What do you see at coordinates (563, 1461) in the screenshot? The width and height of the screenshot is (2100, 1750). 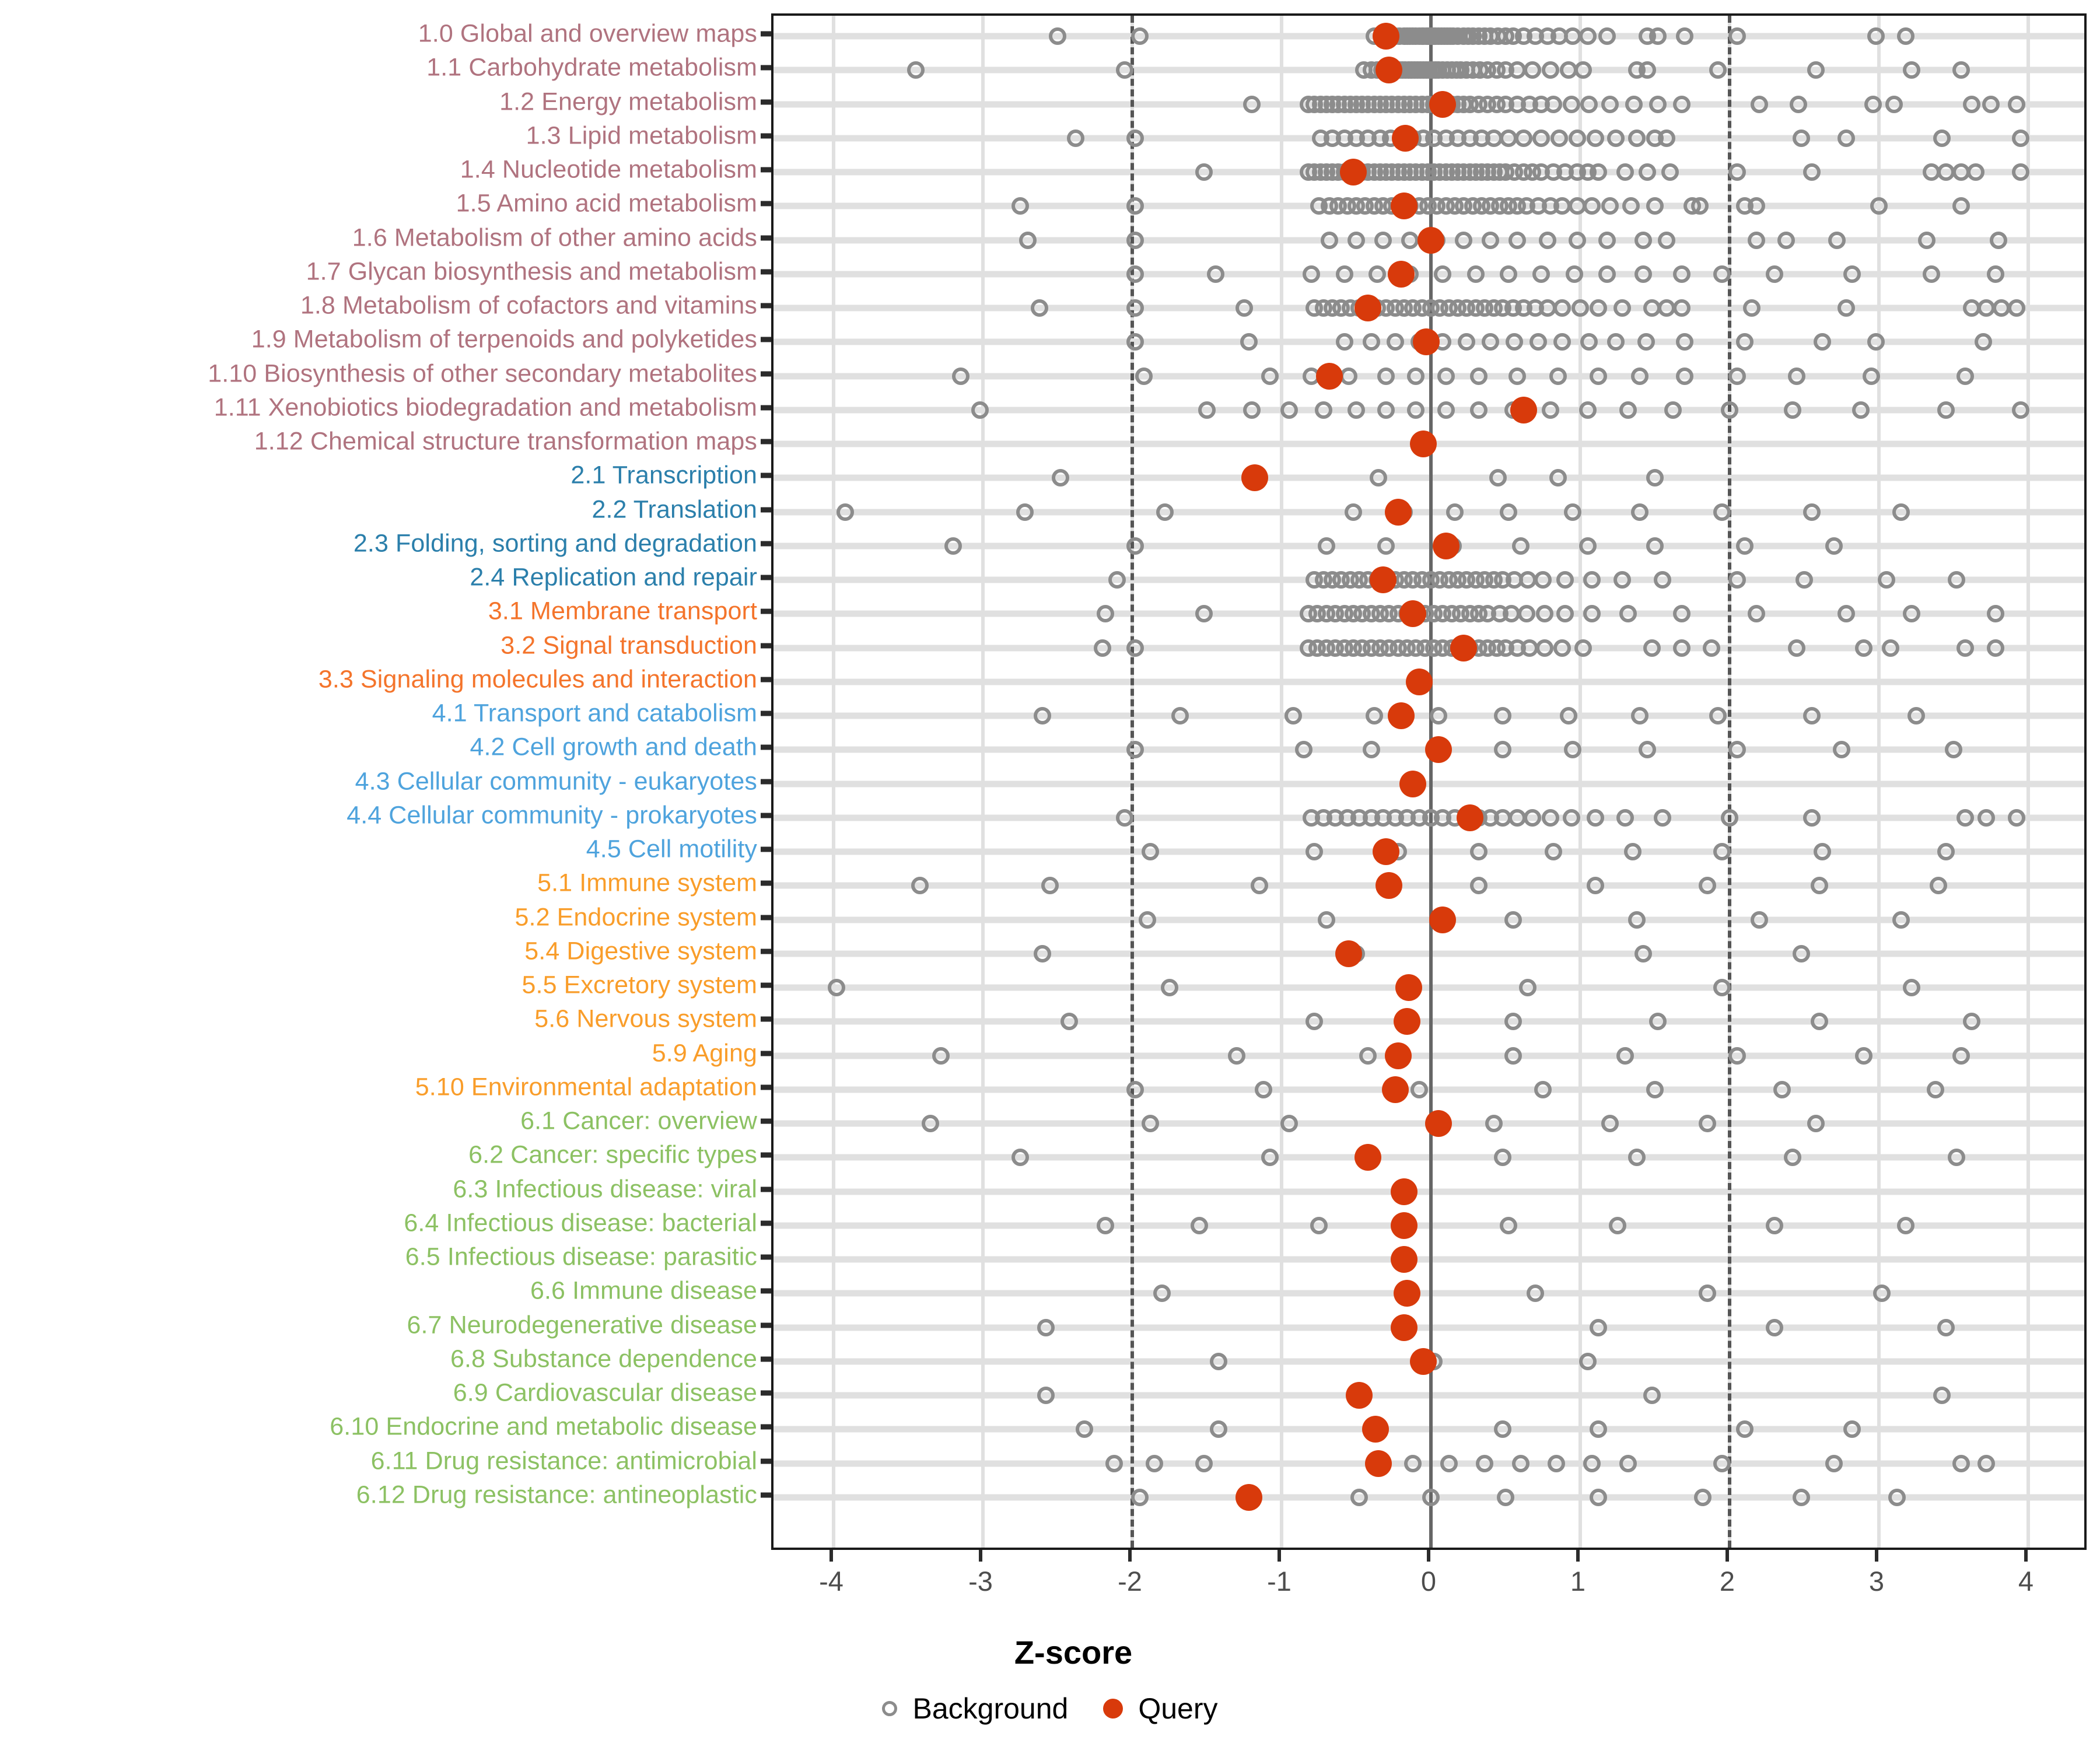 I see `y-axis-label: 6.11 Drug resistance: antimicrobial` at bounding box center [563, 1461].